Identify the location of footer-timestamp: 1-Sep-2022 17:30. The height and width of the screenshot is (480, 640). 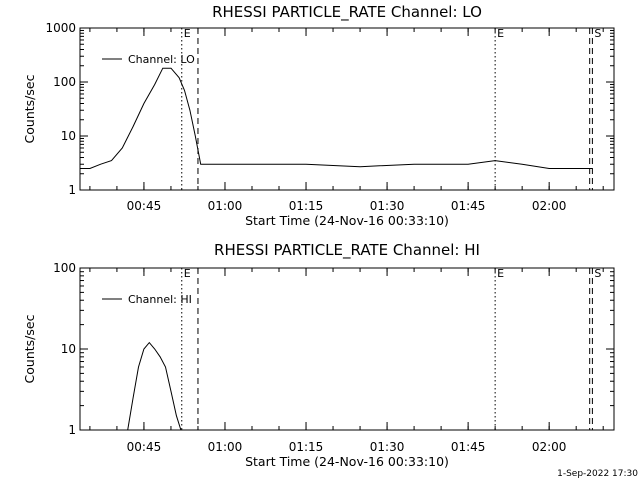
(597, 474).